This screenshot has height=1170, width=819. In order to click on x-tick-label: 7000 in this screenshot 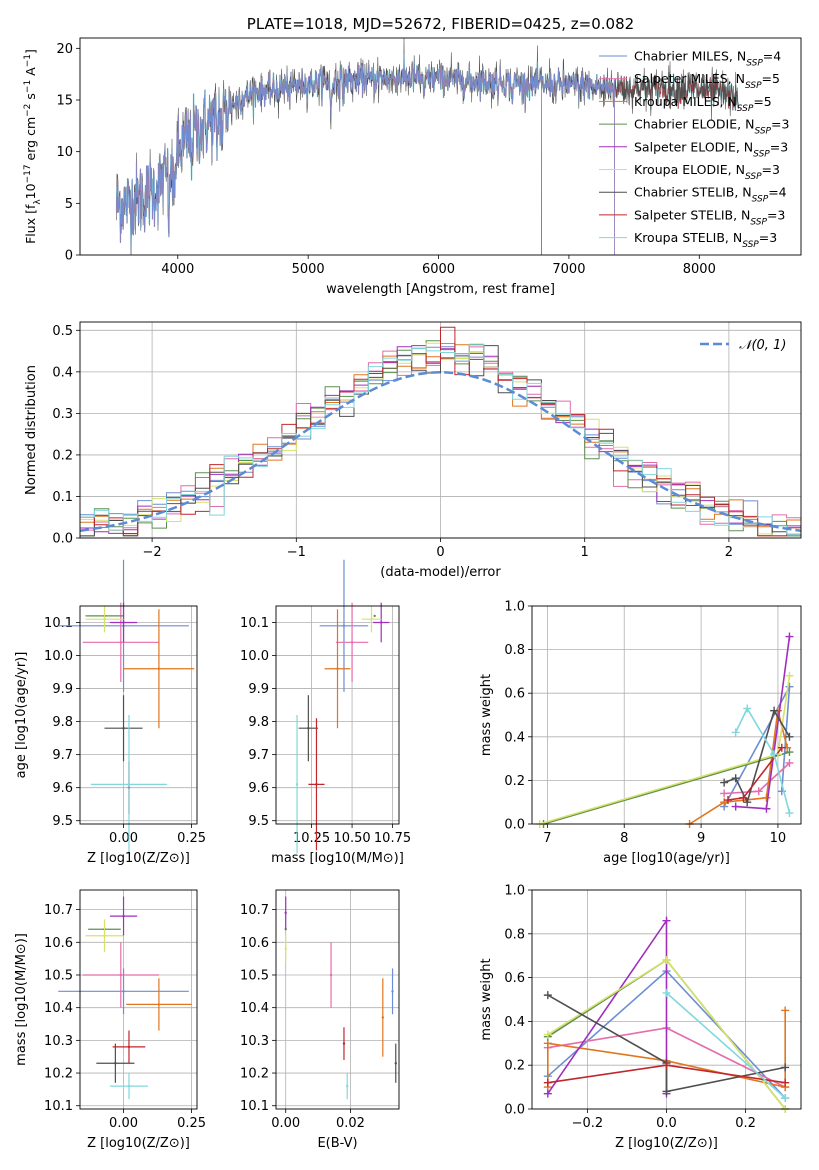, I will do `click(568, 269)`.